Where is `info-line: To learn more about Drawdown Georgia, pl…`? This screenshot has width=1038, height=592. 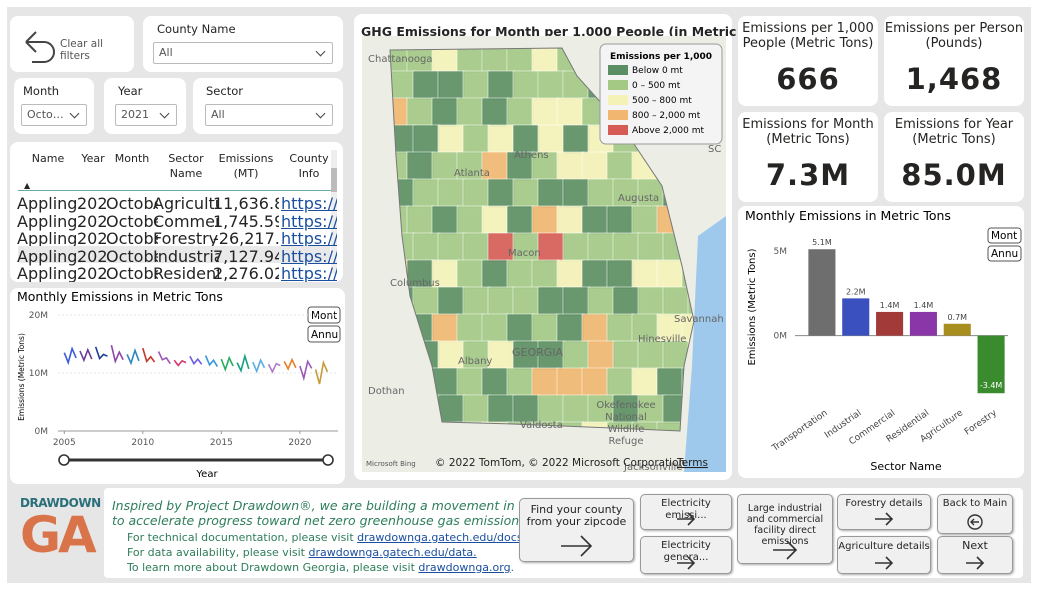 info-line: To learn more about Drawdown Georgia, pl… is located at coordinates (320, 567).